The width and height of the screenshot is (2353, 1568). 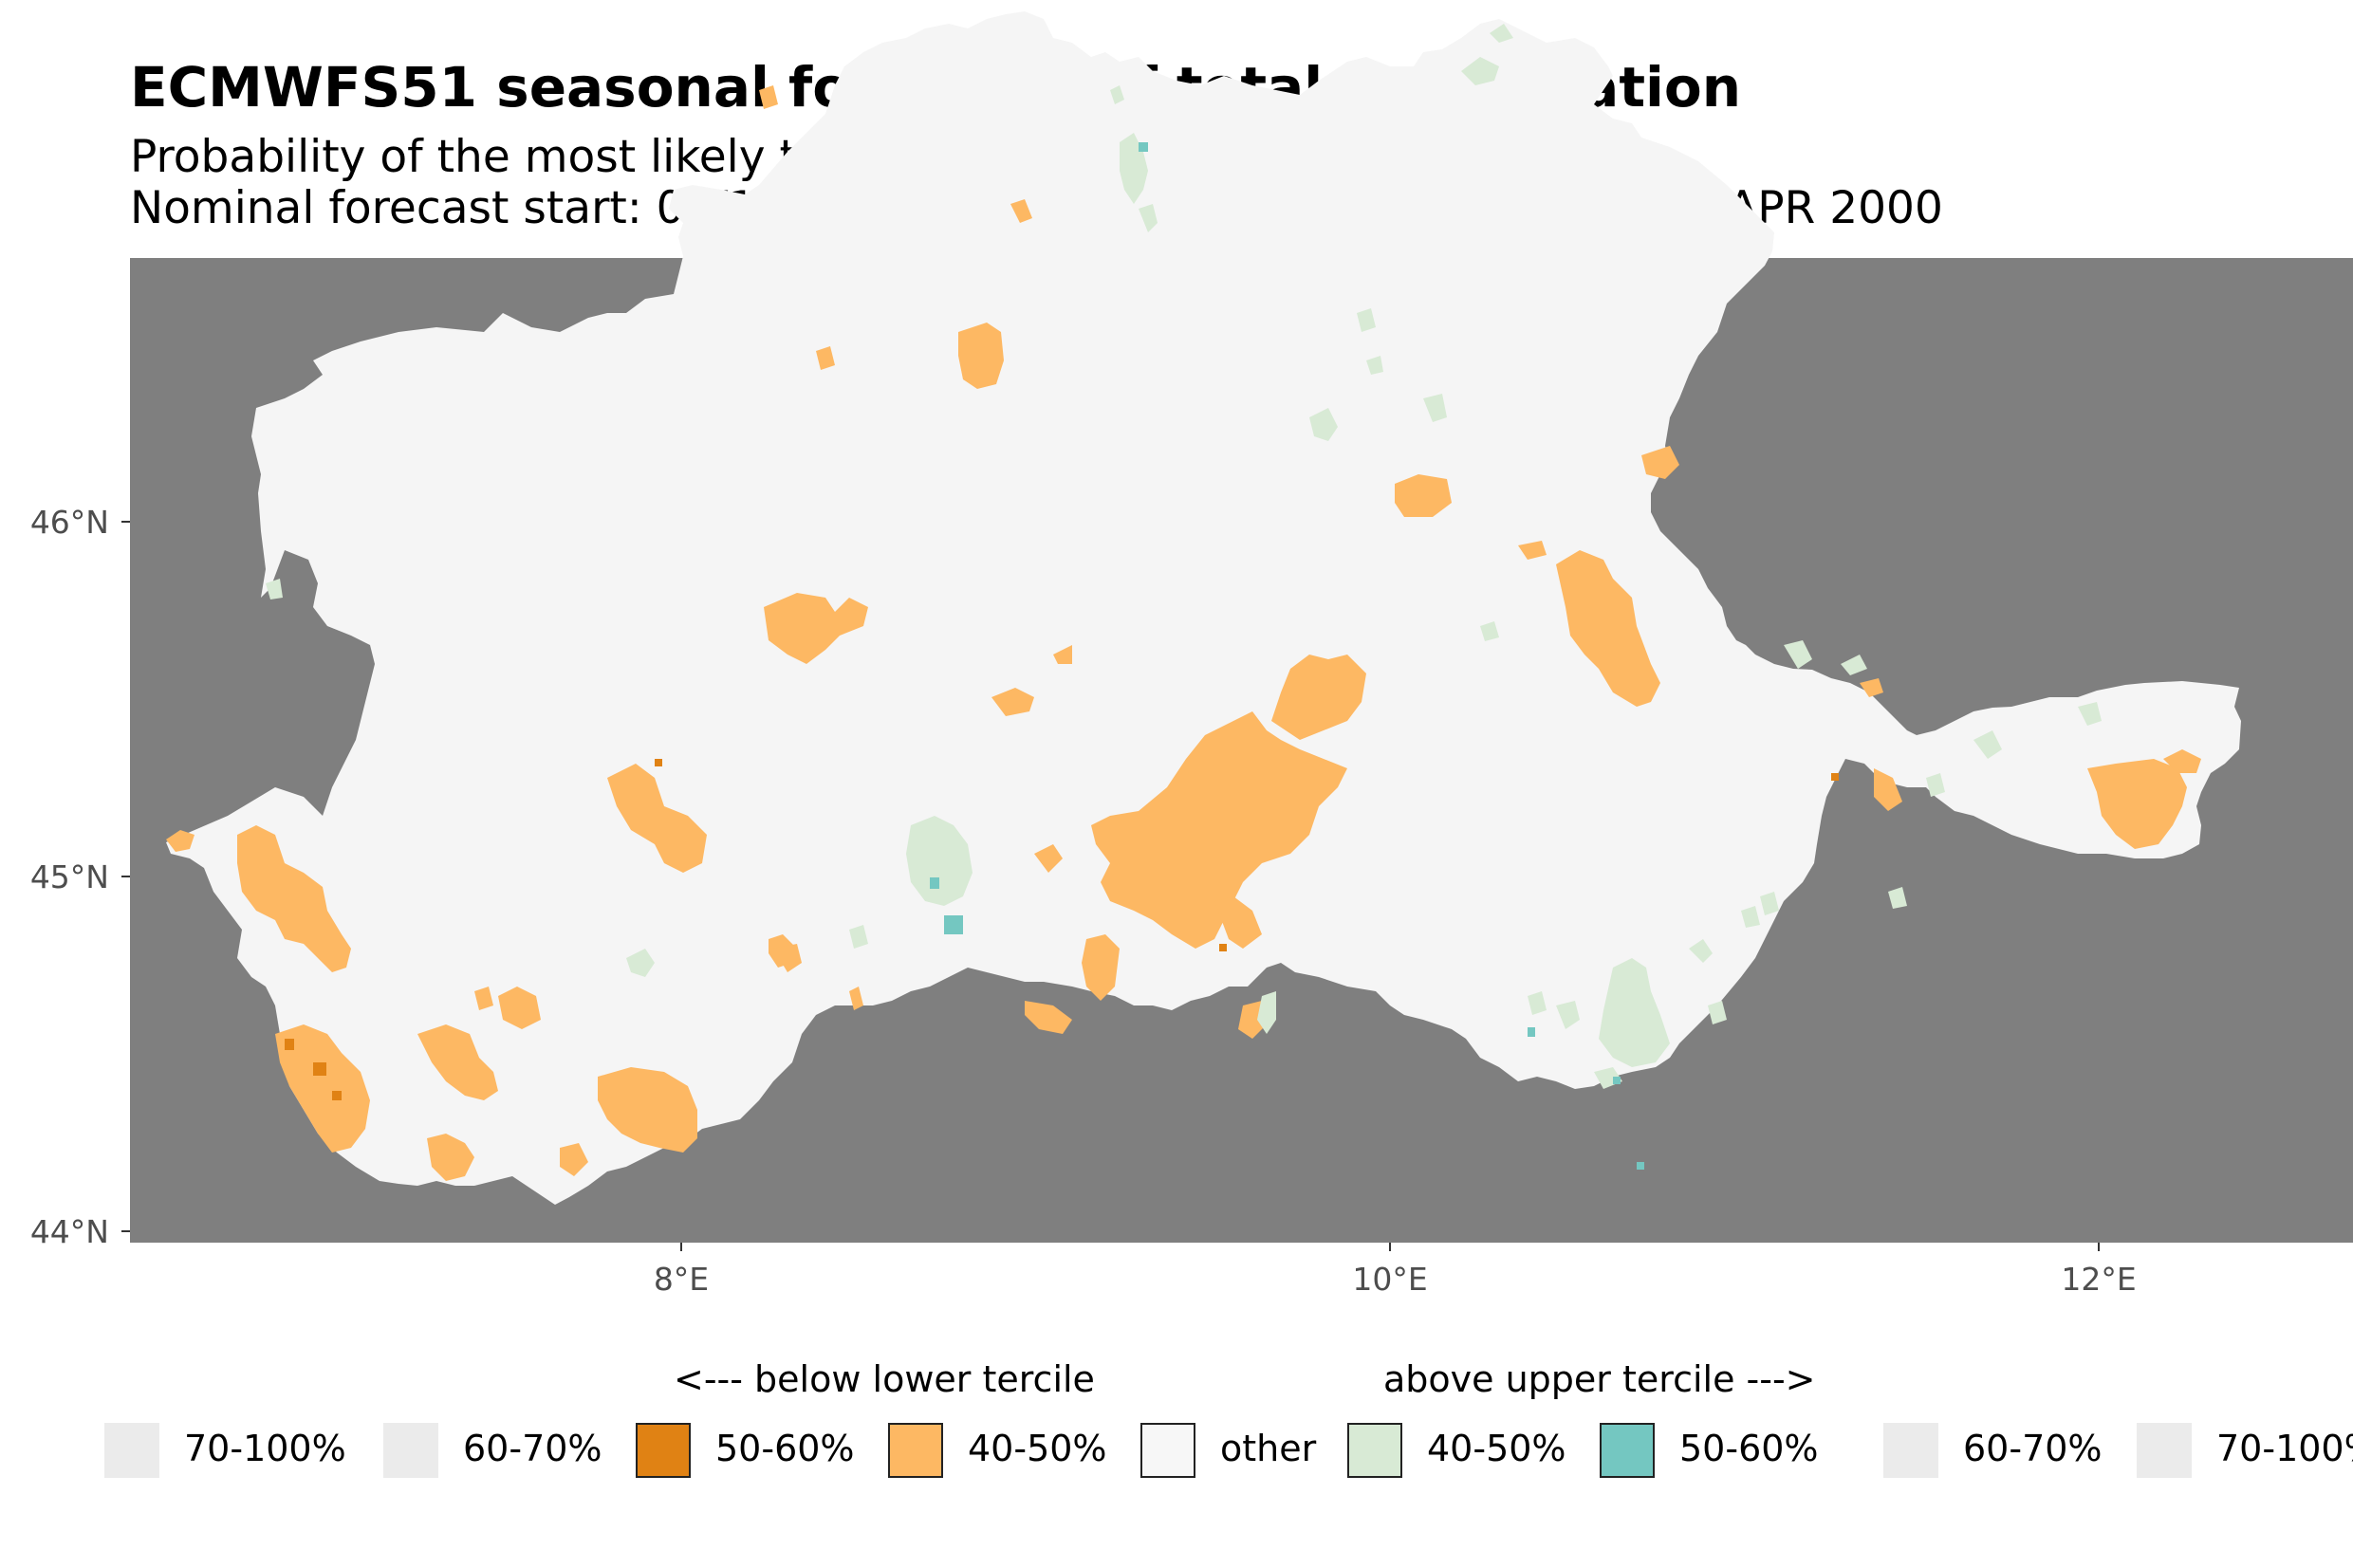 I want to click on lat-tick-45: 45°N, so click(x=69, y=877).